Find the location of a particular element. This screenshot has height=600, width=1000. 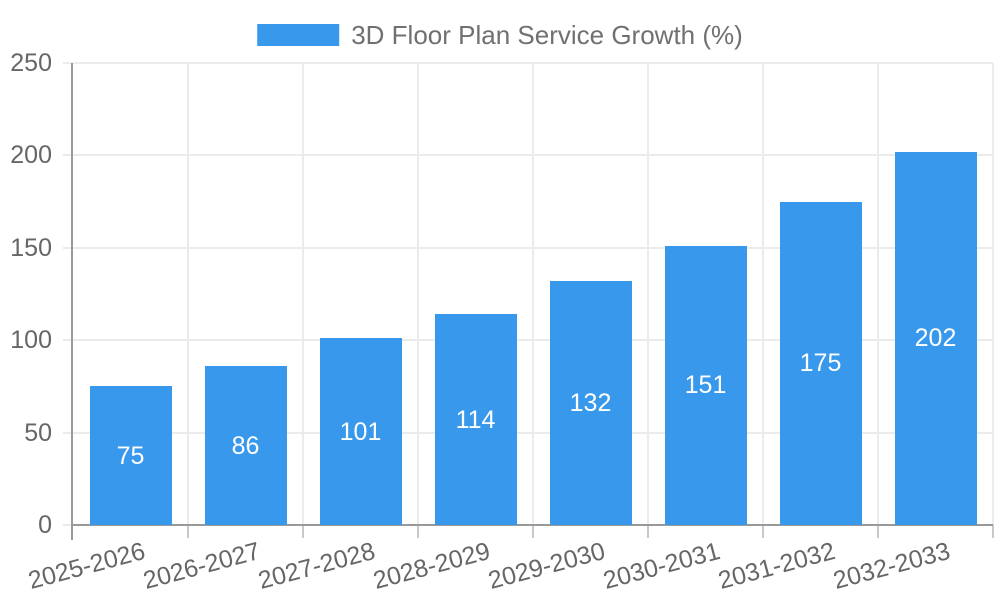

x-axis-tick-label: 2031-2032 is located at coordinates (777, 565).